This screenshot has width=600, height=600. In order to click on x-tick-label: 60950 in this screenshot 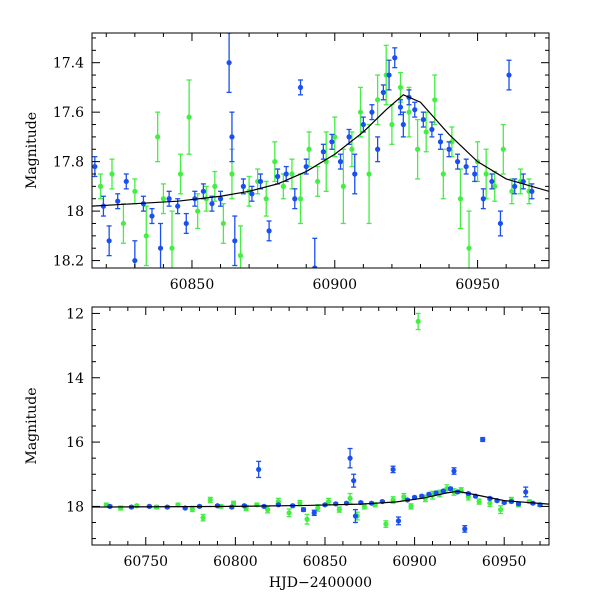, I will do `click(504, 562)`.